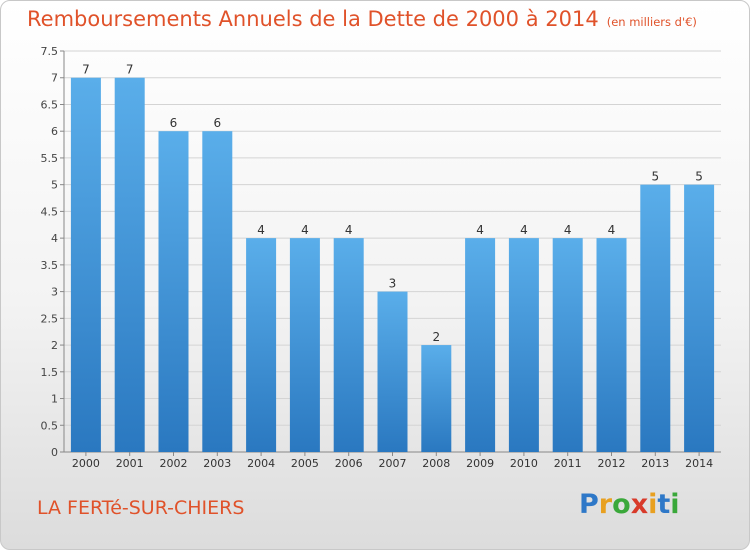 The width and height of the screenshot is (750, 550). What do you see at coordinates (611, 345) in the screenshot?
I see `bar-2012` at bounding box center [611, 345].